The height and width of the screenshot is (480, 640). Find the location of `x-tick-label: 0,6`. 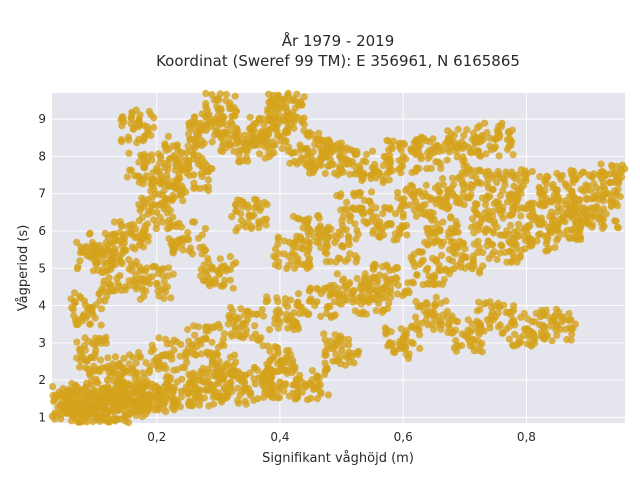

x-tick-label: 0,6 is located at coordinates (403, 437).